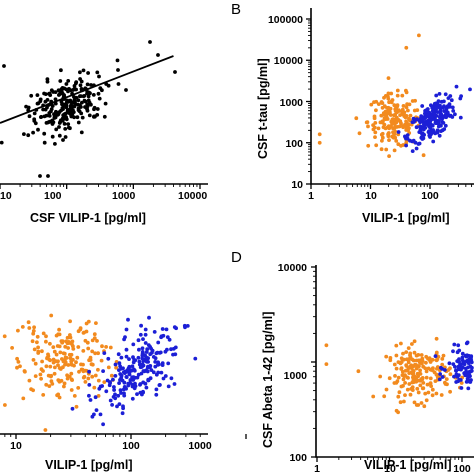 This screenshot has width=474, height=474. What do you see at coordinates (88, 109) in the screenshot?
I see `panel-a-points` at bounding box center [88, 109].